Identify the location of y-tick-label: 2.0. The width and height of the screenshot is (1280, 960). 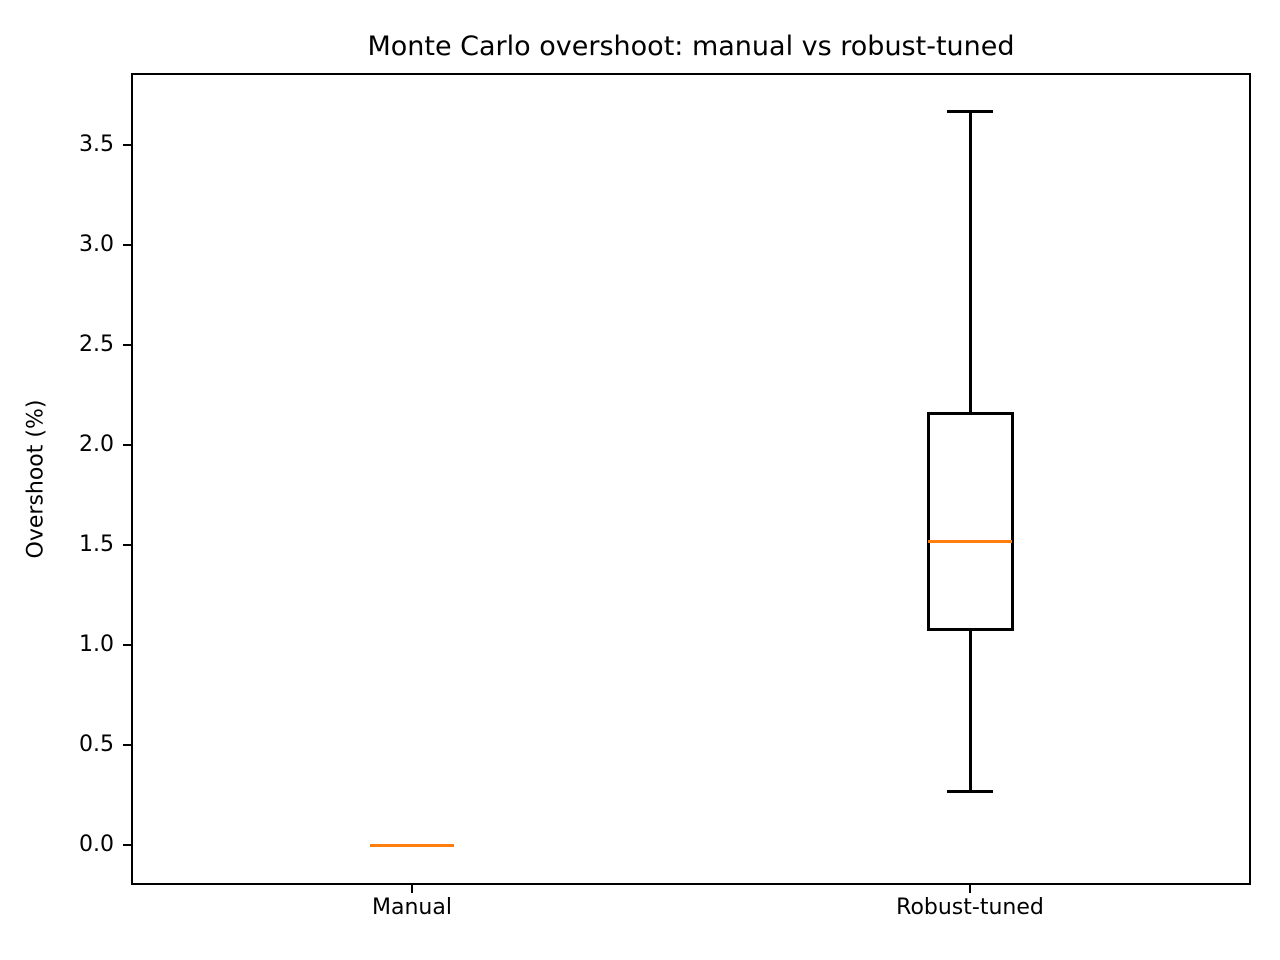
(96, 444).